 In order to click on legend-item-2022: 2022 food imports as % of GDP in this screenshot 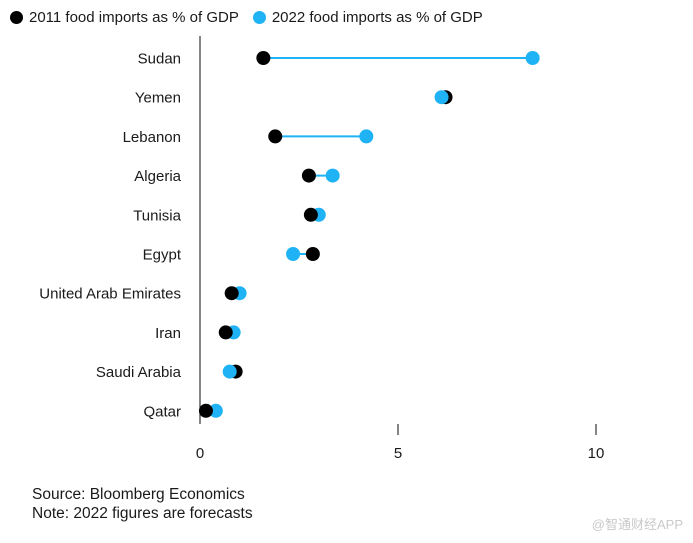, I will do `click(367, 17)`.